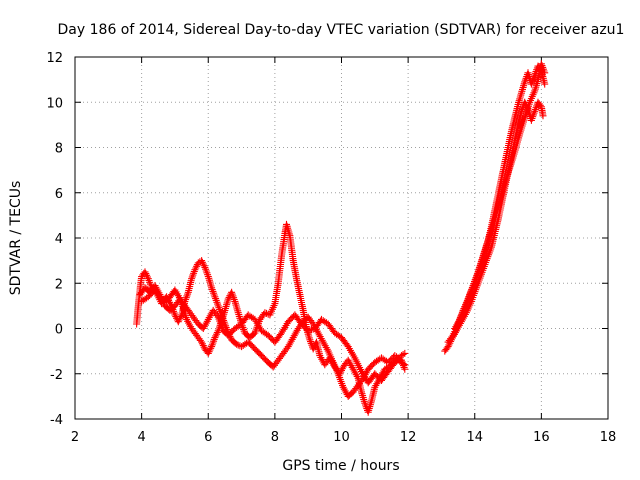 The height and width of the screenshot is (480, 640). Describe the element at coordinates (56, 375) in the screenshot. I see `y-tick-label: -2` at that location.